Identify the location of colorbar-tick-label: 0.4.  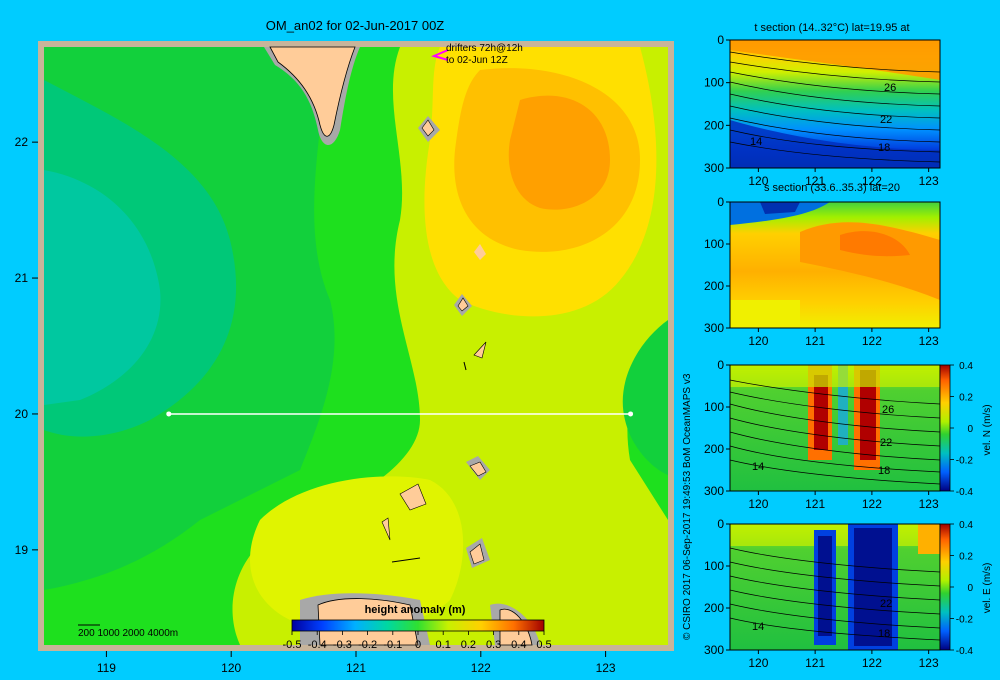
(518, 645).